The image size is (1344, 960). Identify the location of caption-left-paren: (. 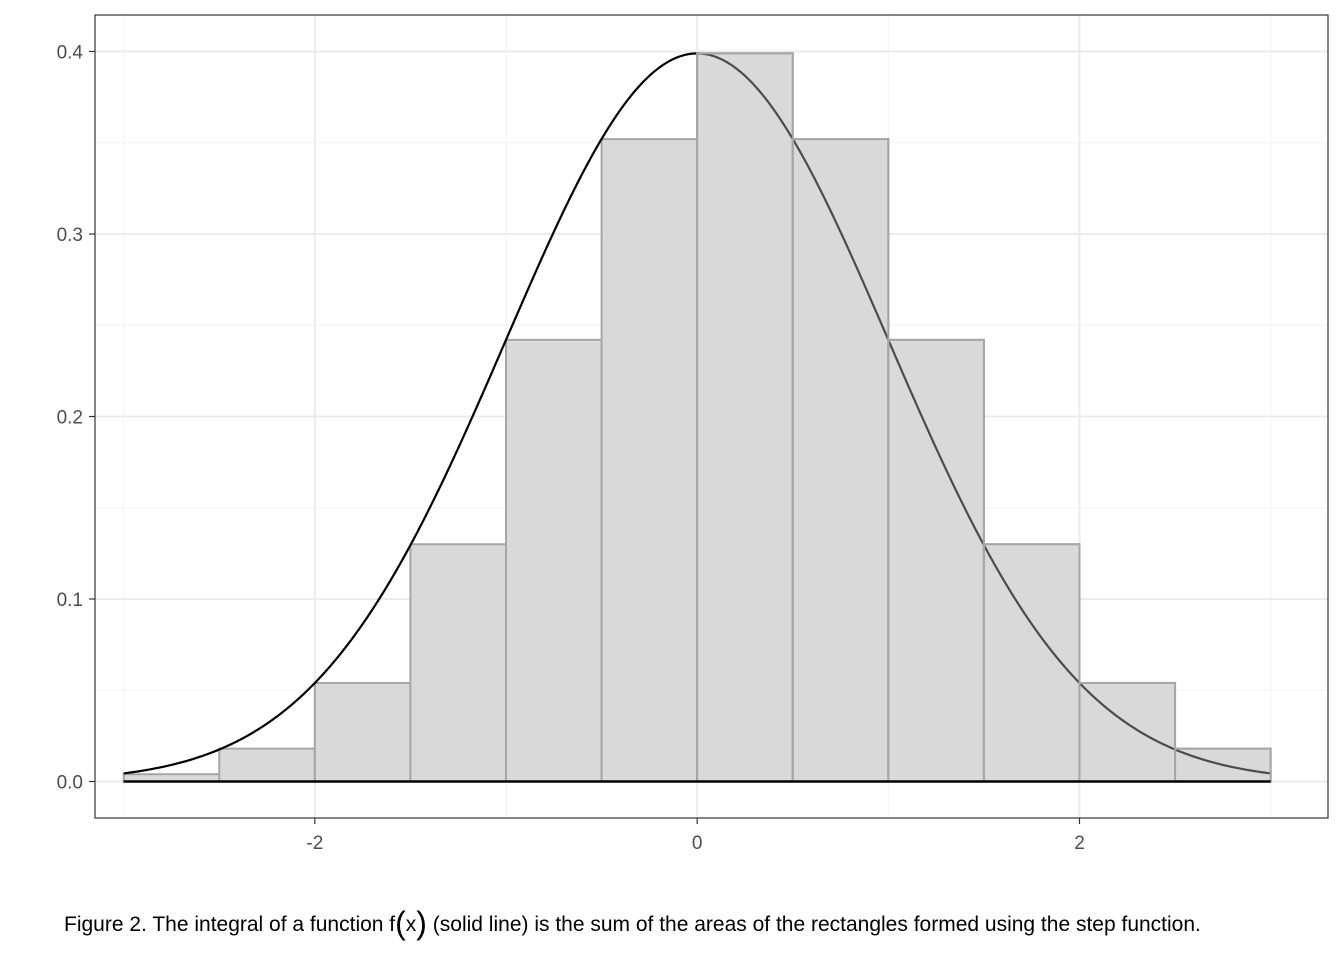
(400, 923).